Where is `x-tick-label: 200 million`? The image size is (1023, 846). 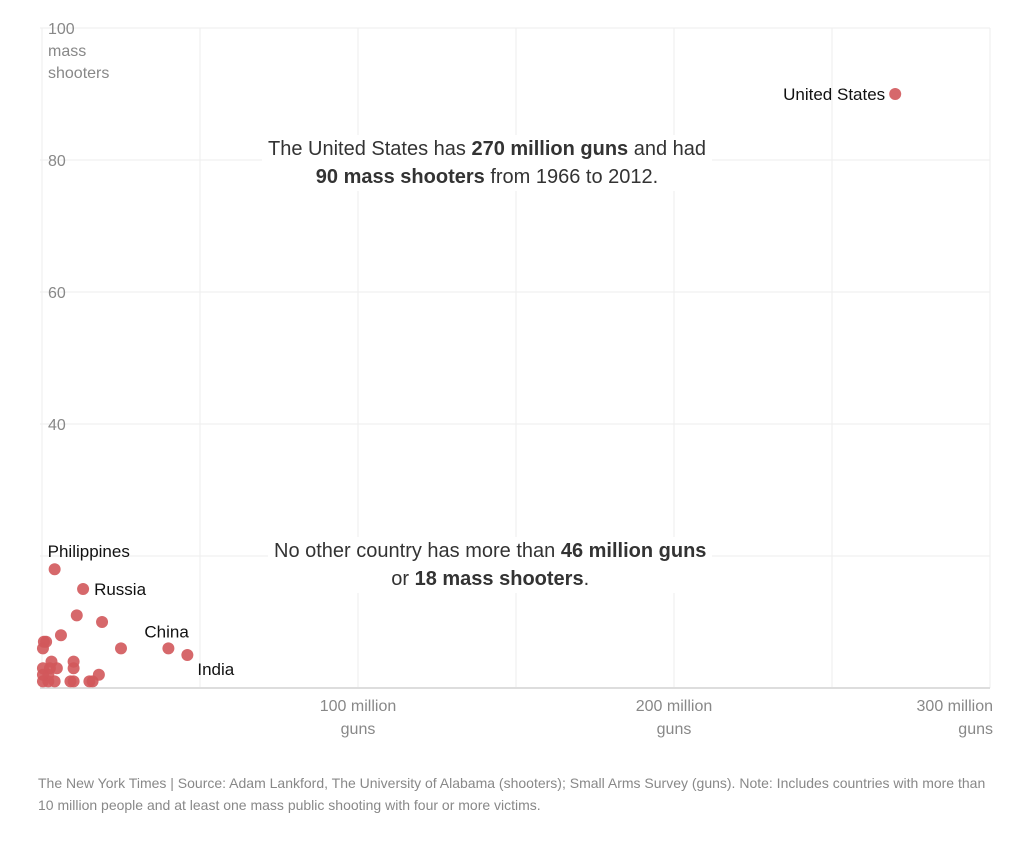 x-tick-label: 200 million is located at coordinates (674, 706).